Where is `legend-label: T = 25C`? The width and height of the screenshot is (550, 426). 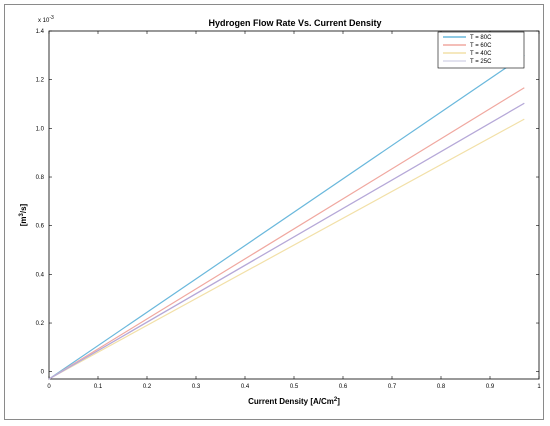
legend-label: T = 25C is located at coordinates (481, 62).